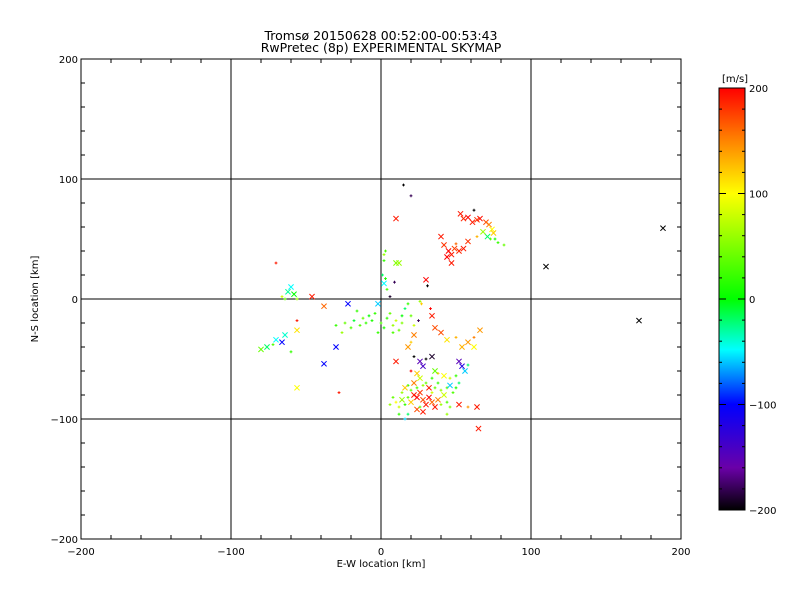  I want to click on colorbar-tick-label: 100, so click(758, 195).